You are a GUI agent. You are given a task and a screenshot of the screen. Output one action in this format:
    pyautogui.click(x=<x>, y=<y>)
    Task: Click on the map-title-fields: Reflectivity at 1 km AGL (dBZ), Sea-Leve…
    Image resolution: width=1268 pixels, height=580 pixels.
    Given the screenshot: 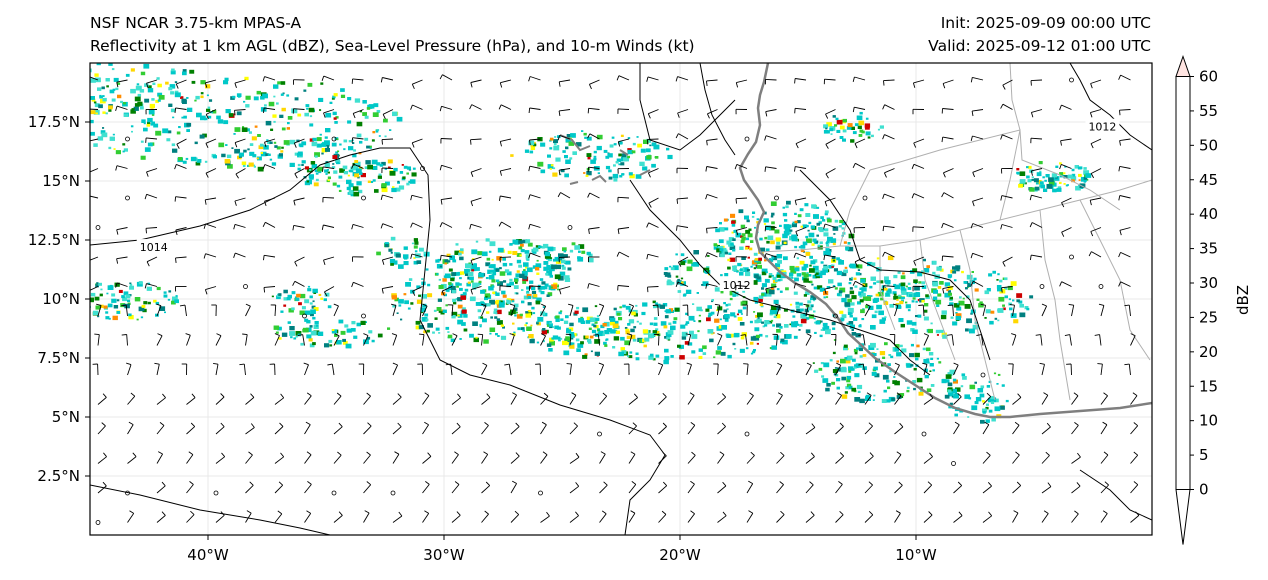 What is the action you would take?
    pyautogui.click(x=392, y=46)
    